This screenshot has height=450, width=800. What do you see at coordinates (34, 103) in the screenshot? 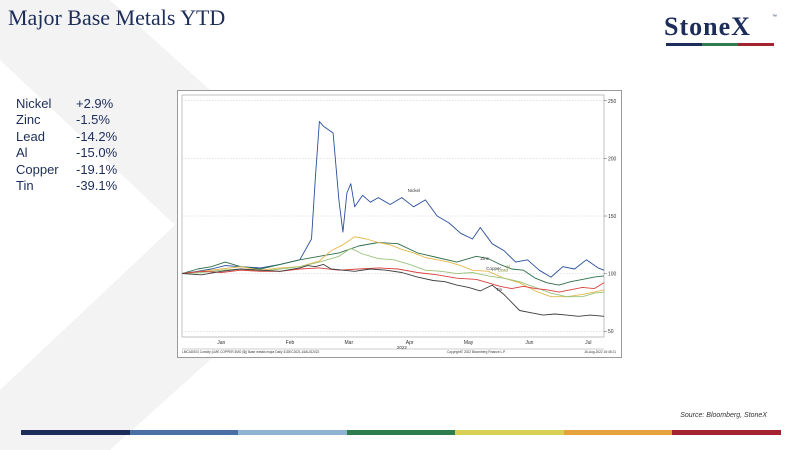
I see `ytd-metal-name: Nickel` at bounding box center [34, 103].